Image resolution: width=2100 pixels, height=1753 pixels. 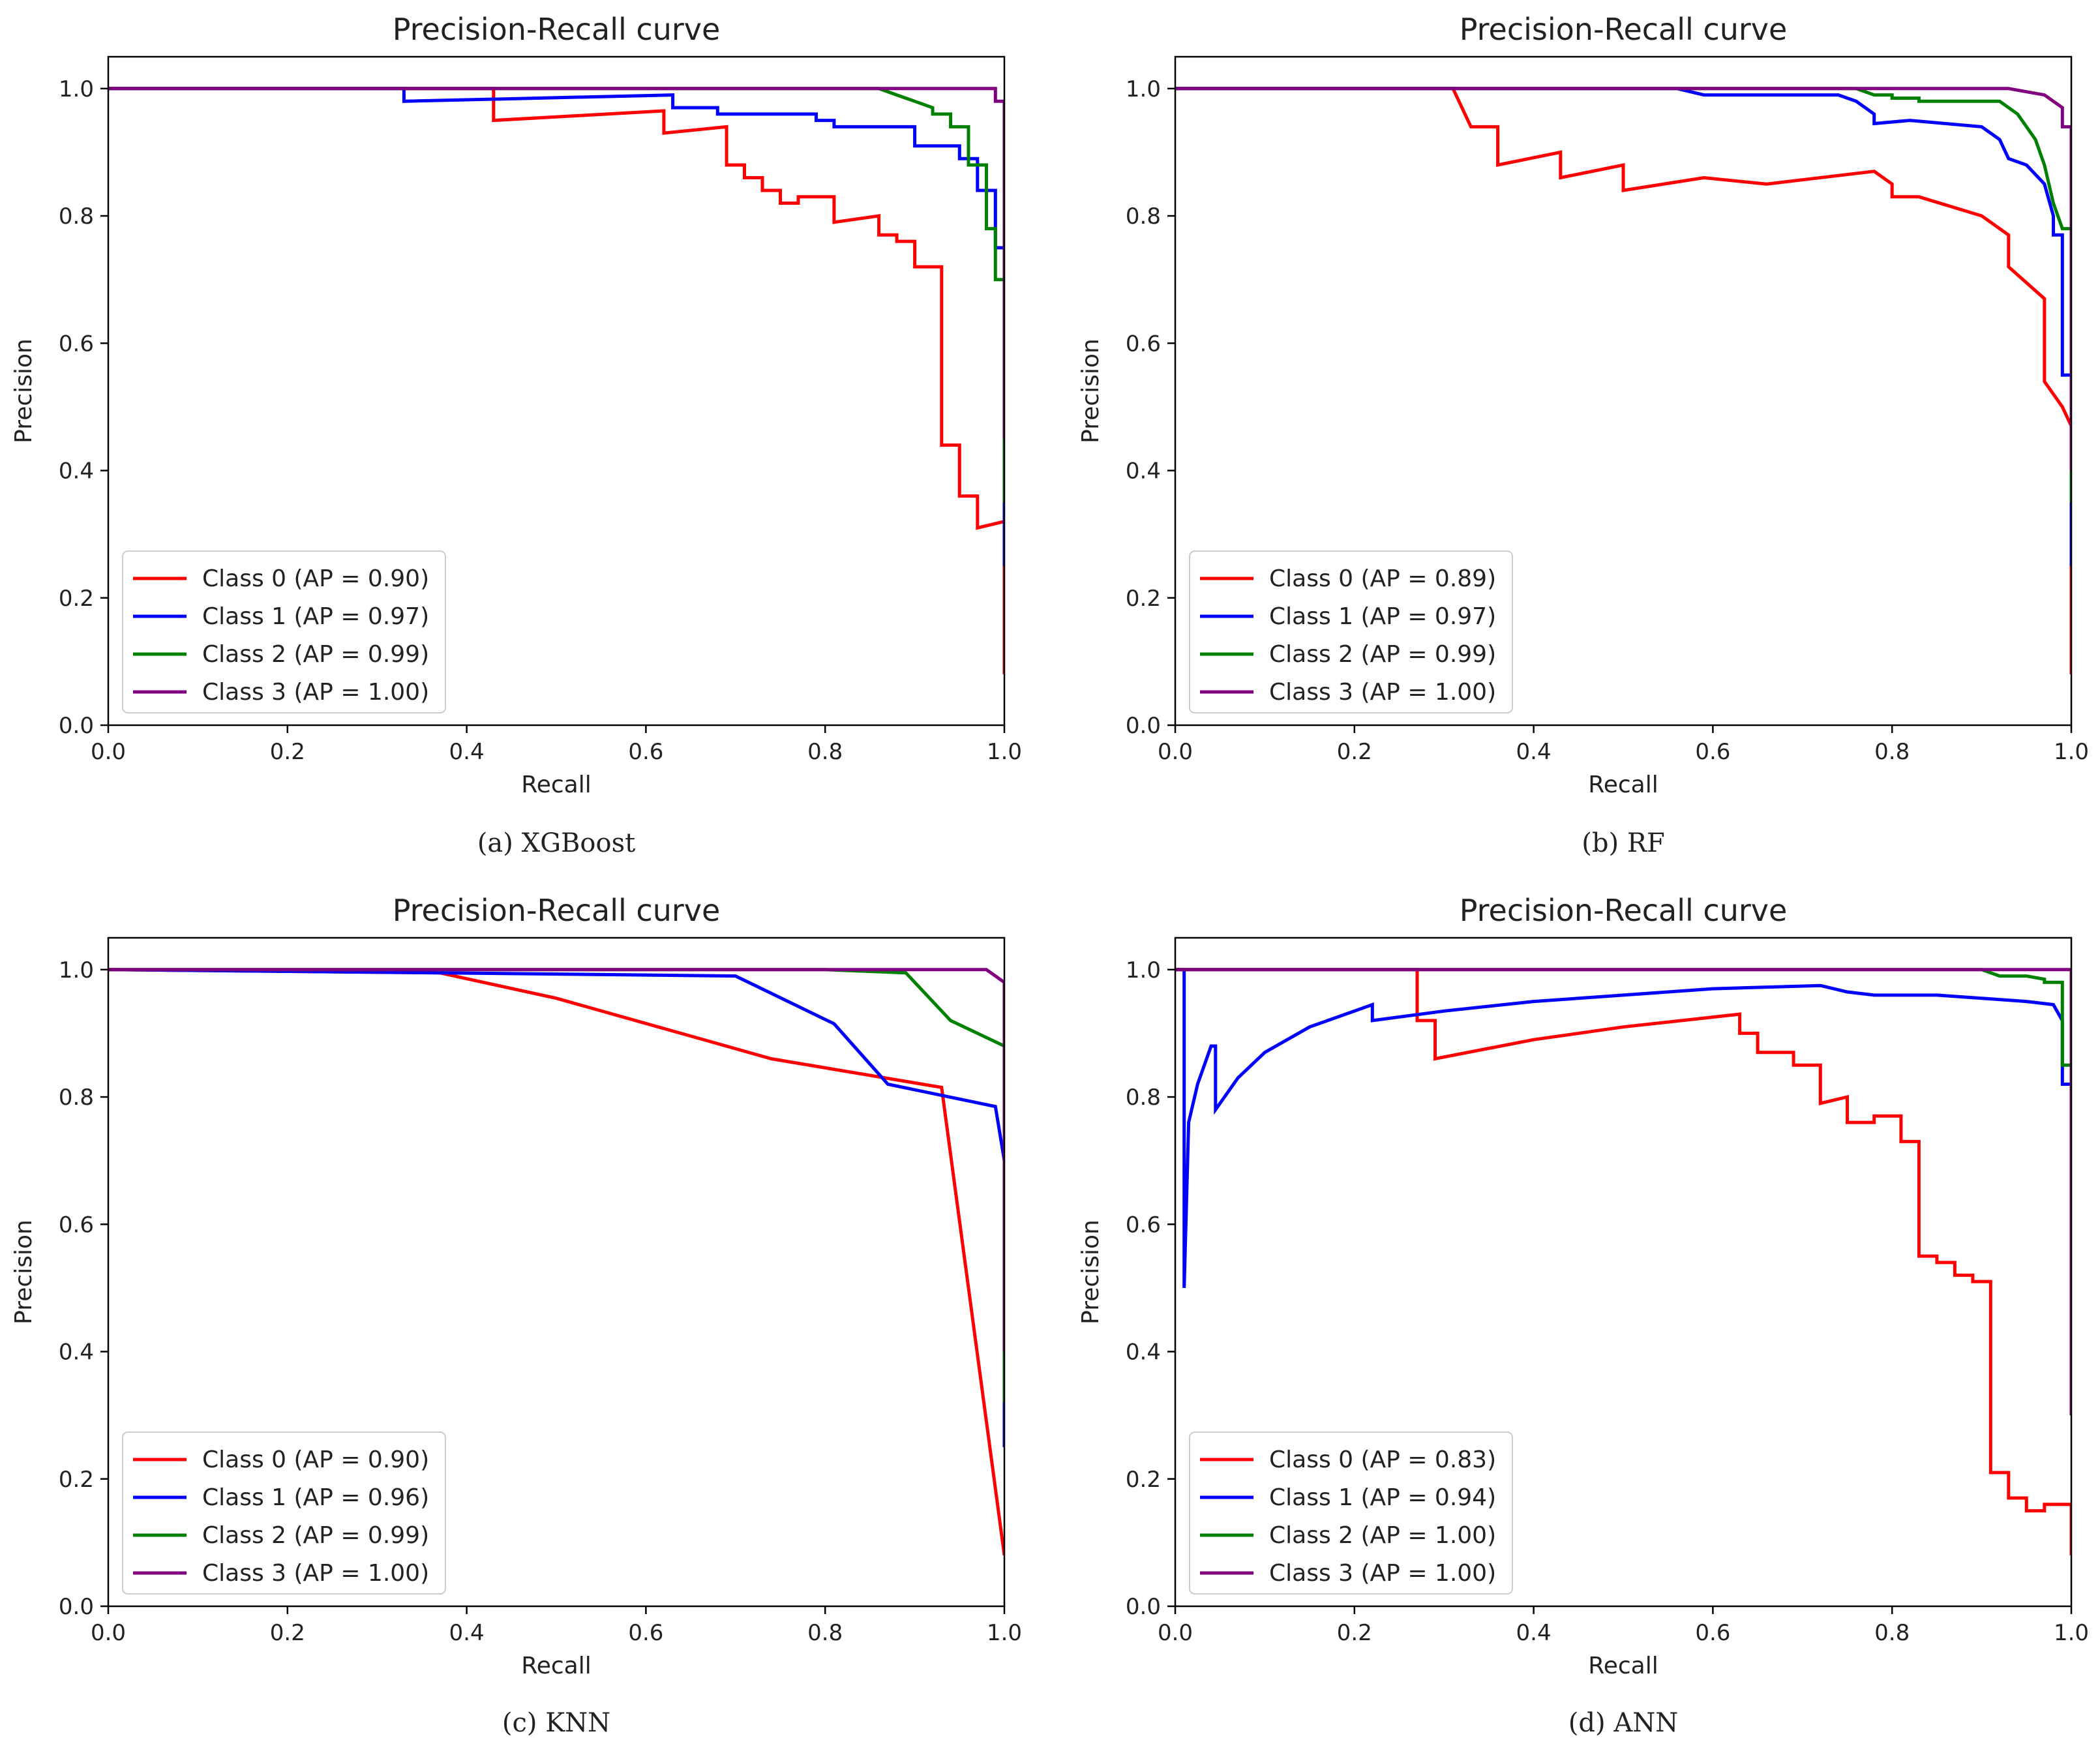 What do you see at coordinates (1383, 1498) in the screenshot?
I see `legend-label-class-1: Class 1 (AP = 0.94)` at bounding box center [1383, 1498].